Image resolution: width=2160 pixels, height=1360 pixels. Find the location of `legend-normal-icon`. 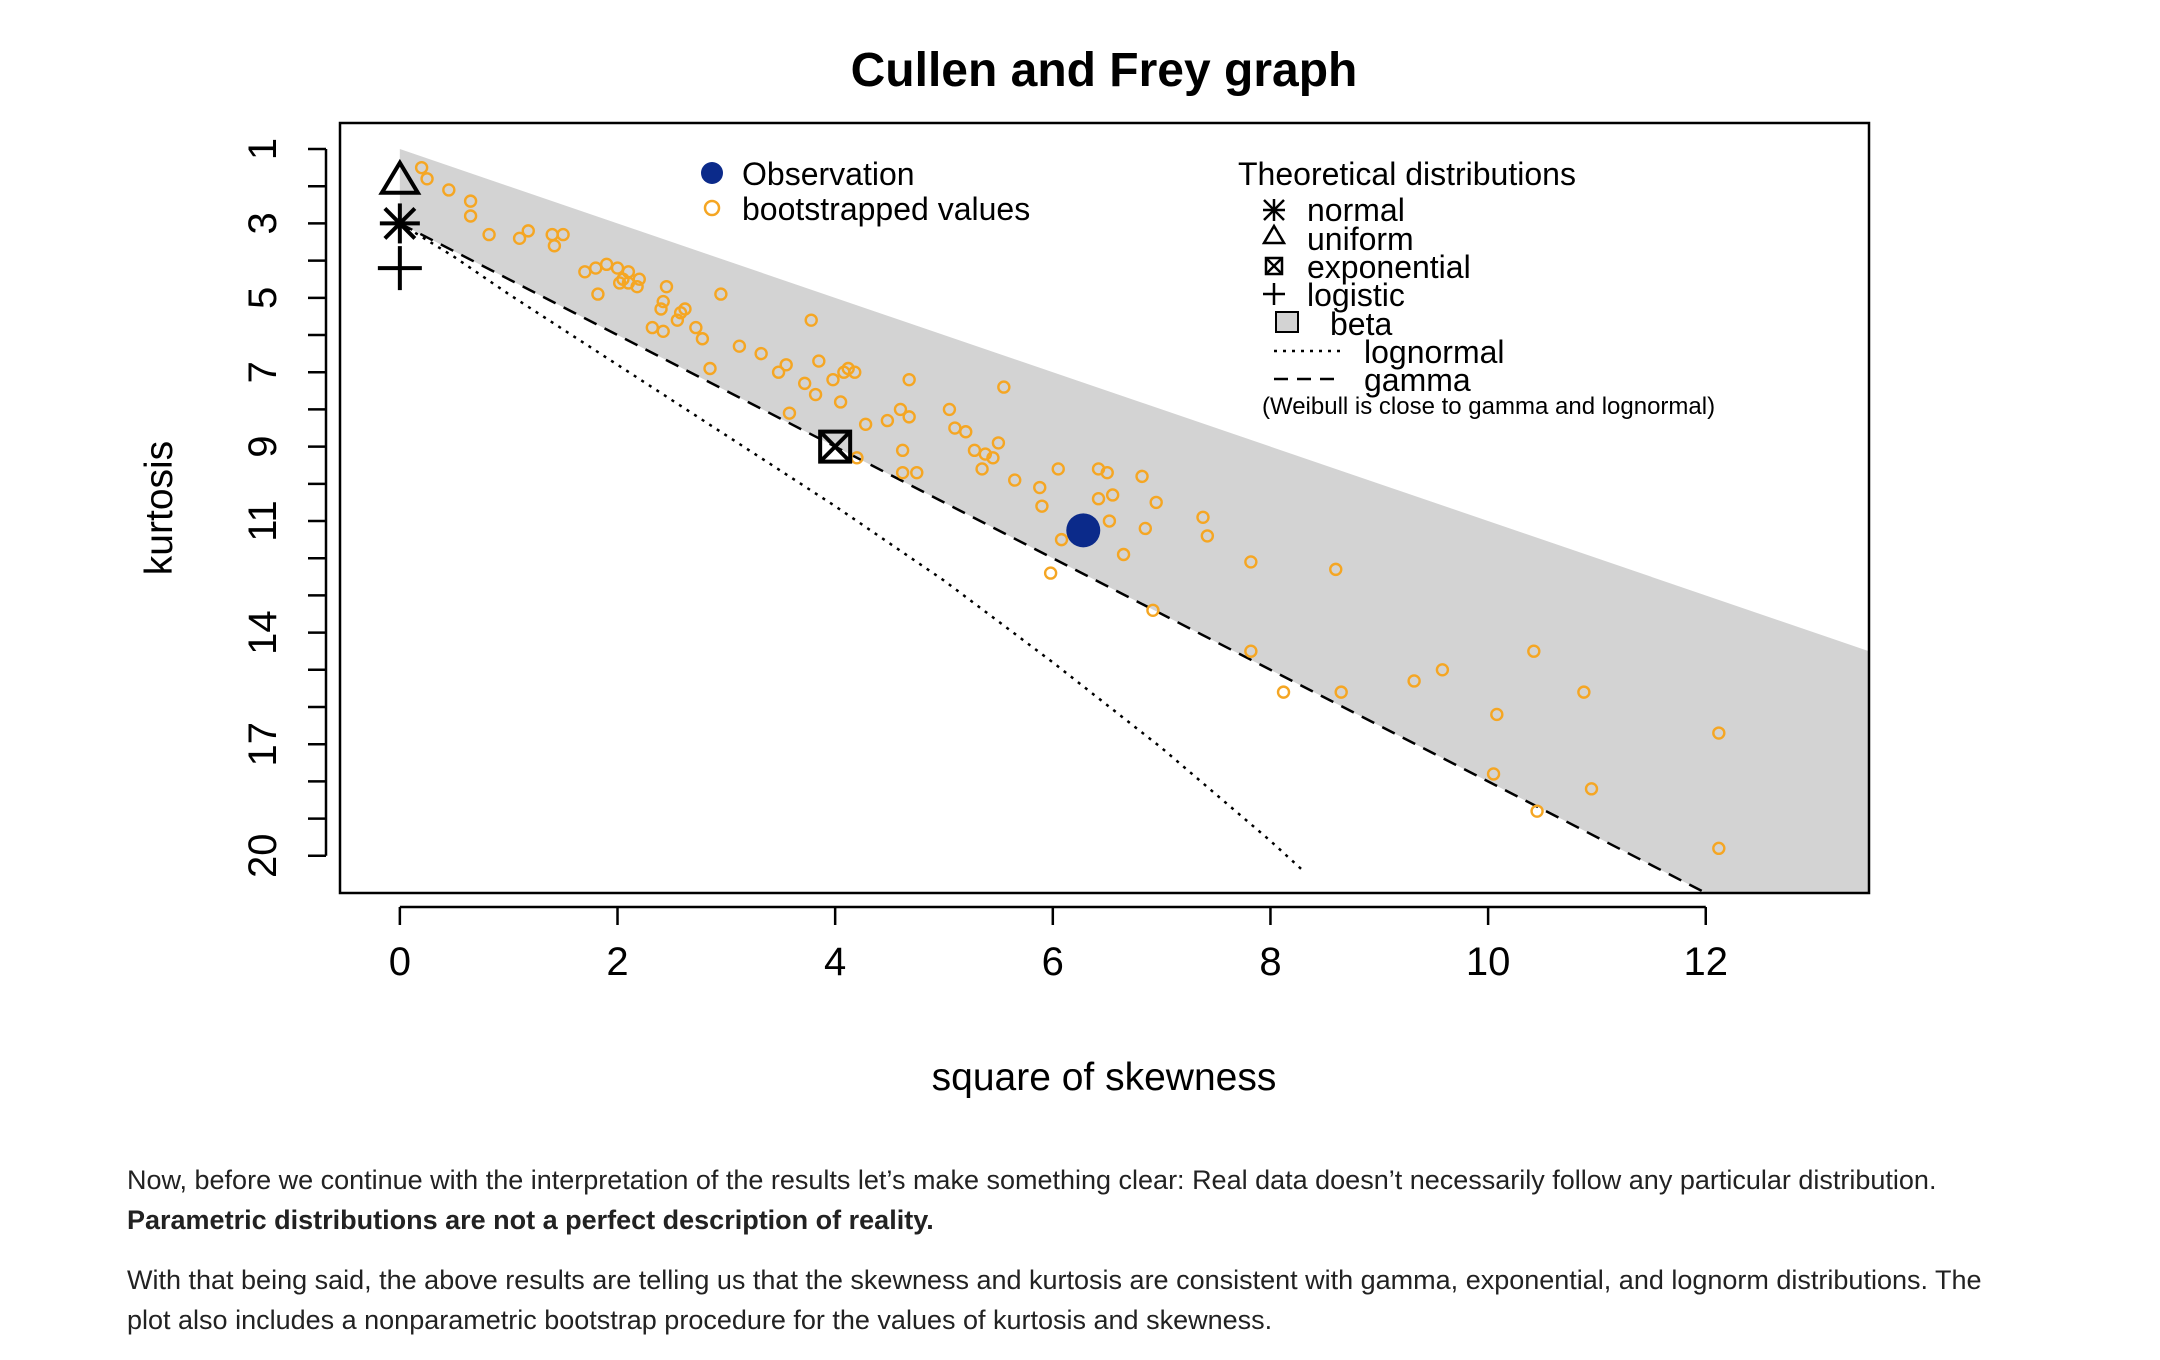

legend-normal-icon is located at coordinates (1274, 210).